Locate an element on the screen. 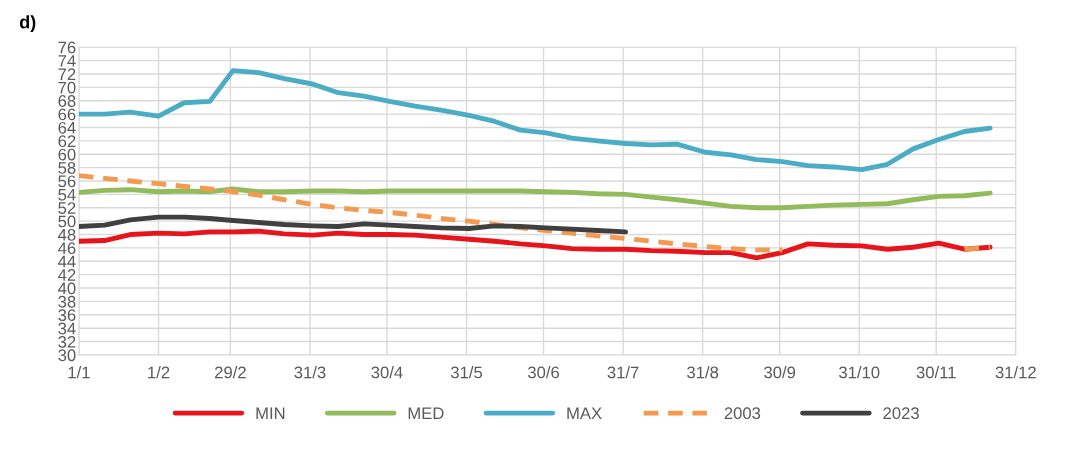 The width and height of the screenshot is (1067, 472). y-tick-label: 76 is located at coordinates (67, 47).